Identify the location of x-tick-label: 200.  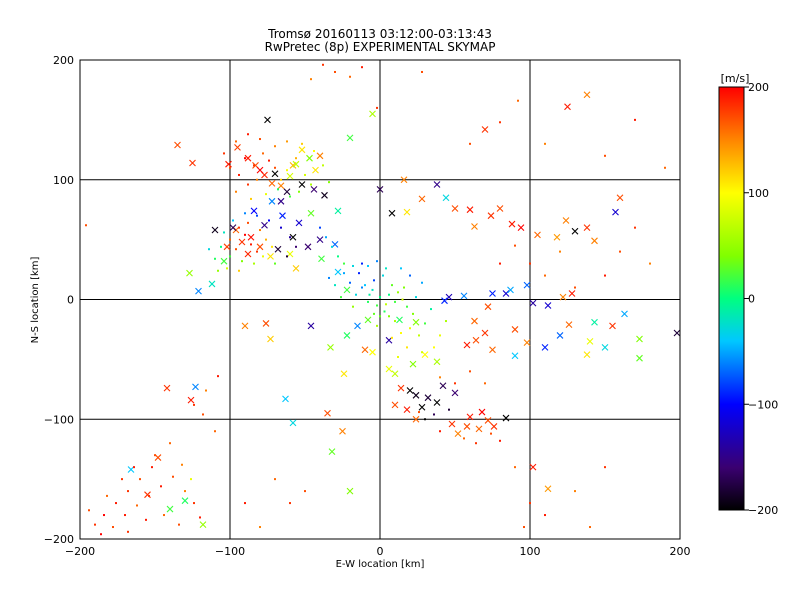
(680, 551).